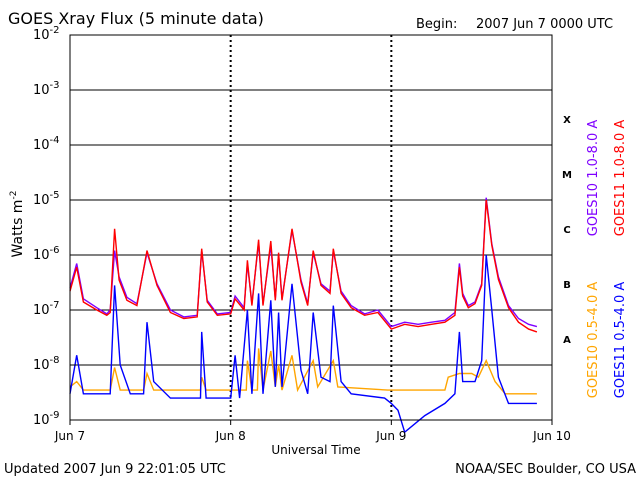  Describe the element at coordinates (55, 360) in the screenshot. I see `y-tick-exp: -8` at that location.